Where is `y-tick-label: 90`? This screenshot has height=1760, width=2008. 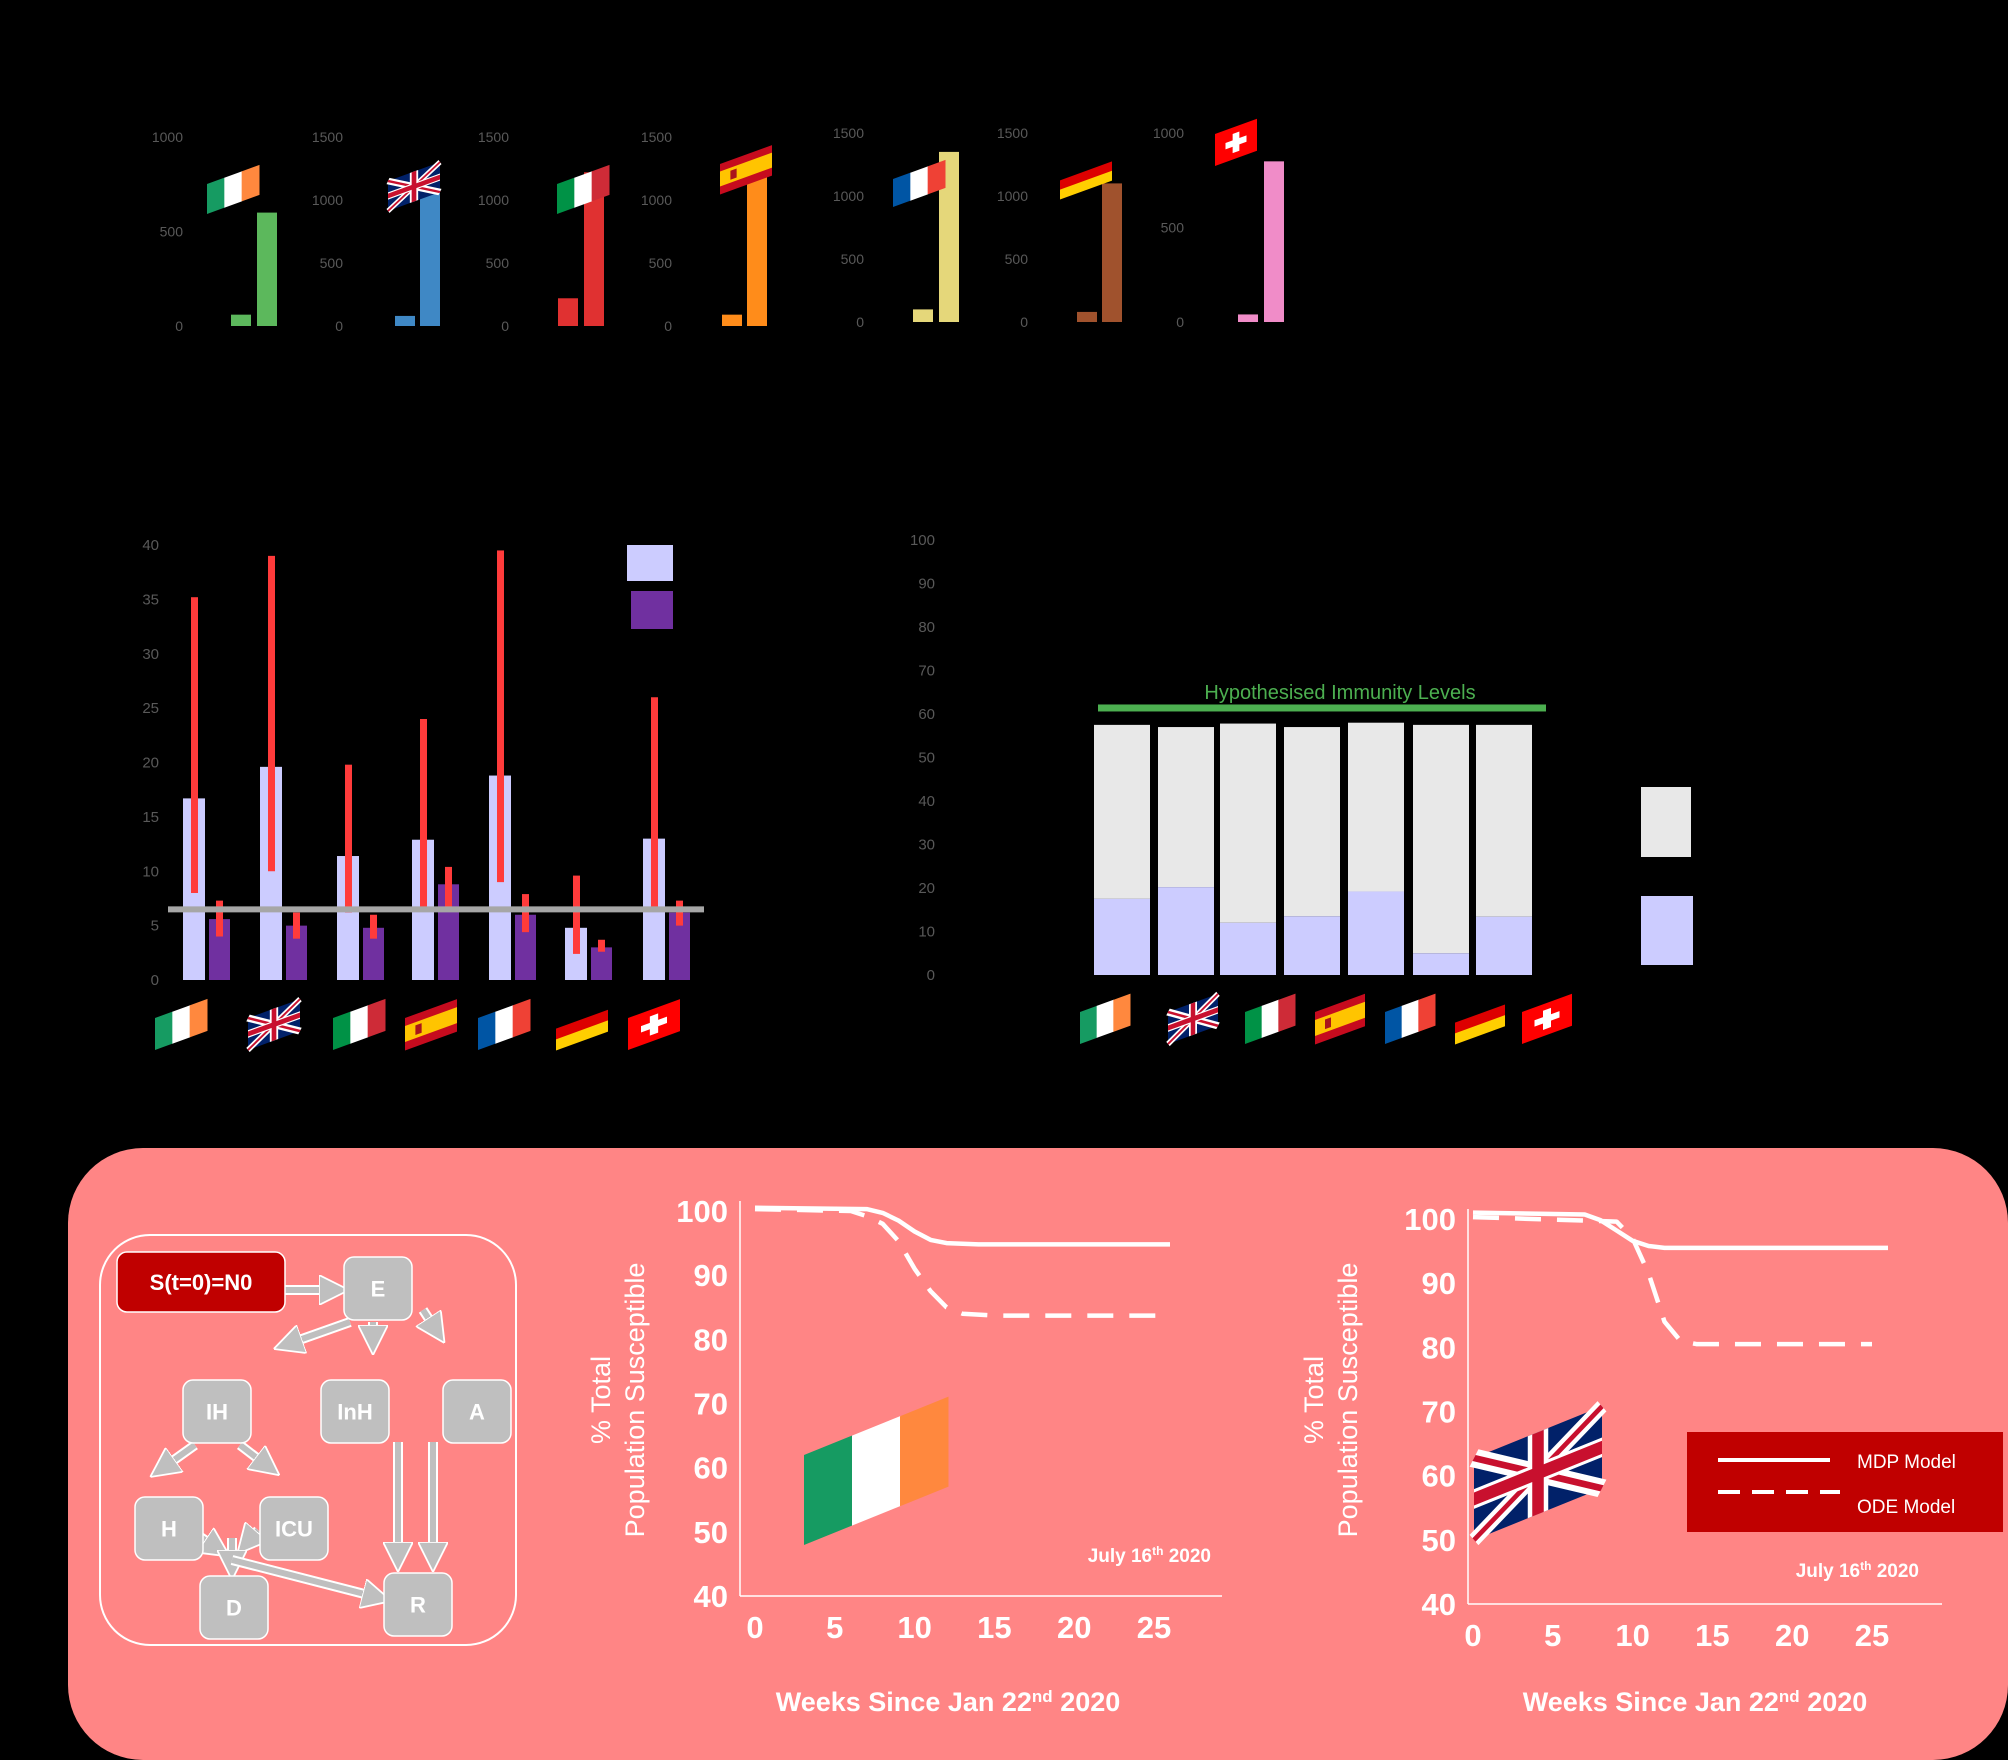 y-tick-label: 90 is located at coordinates (1439, 1283).